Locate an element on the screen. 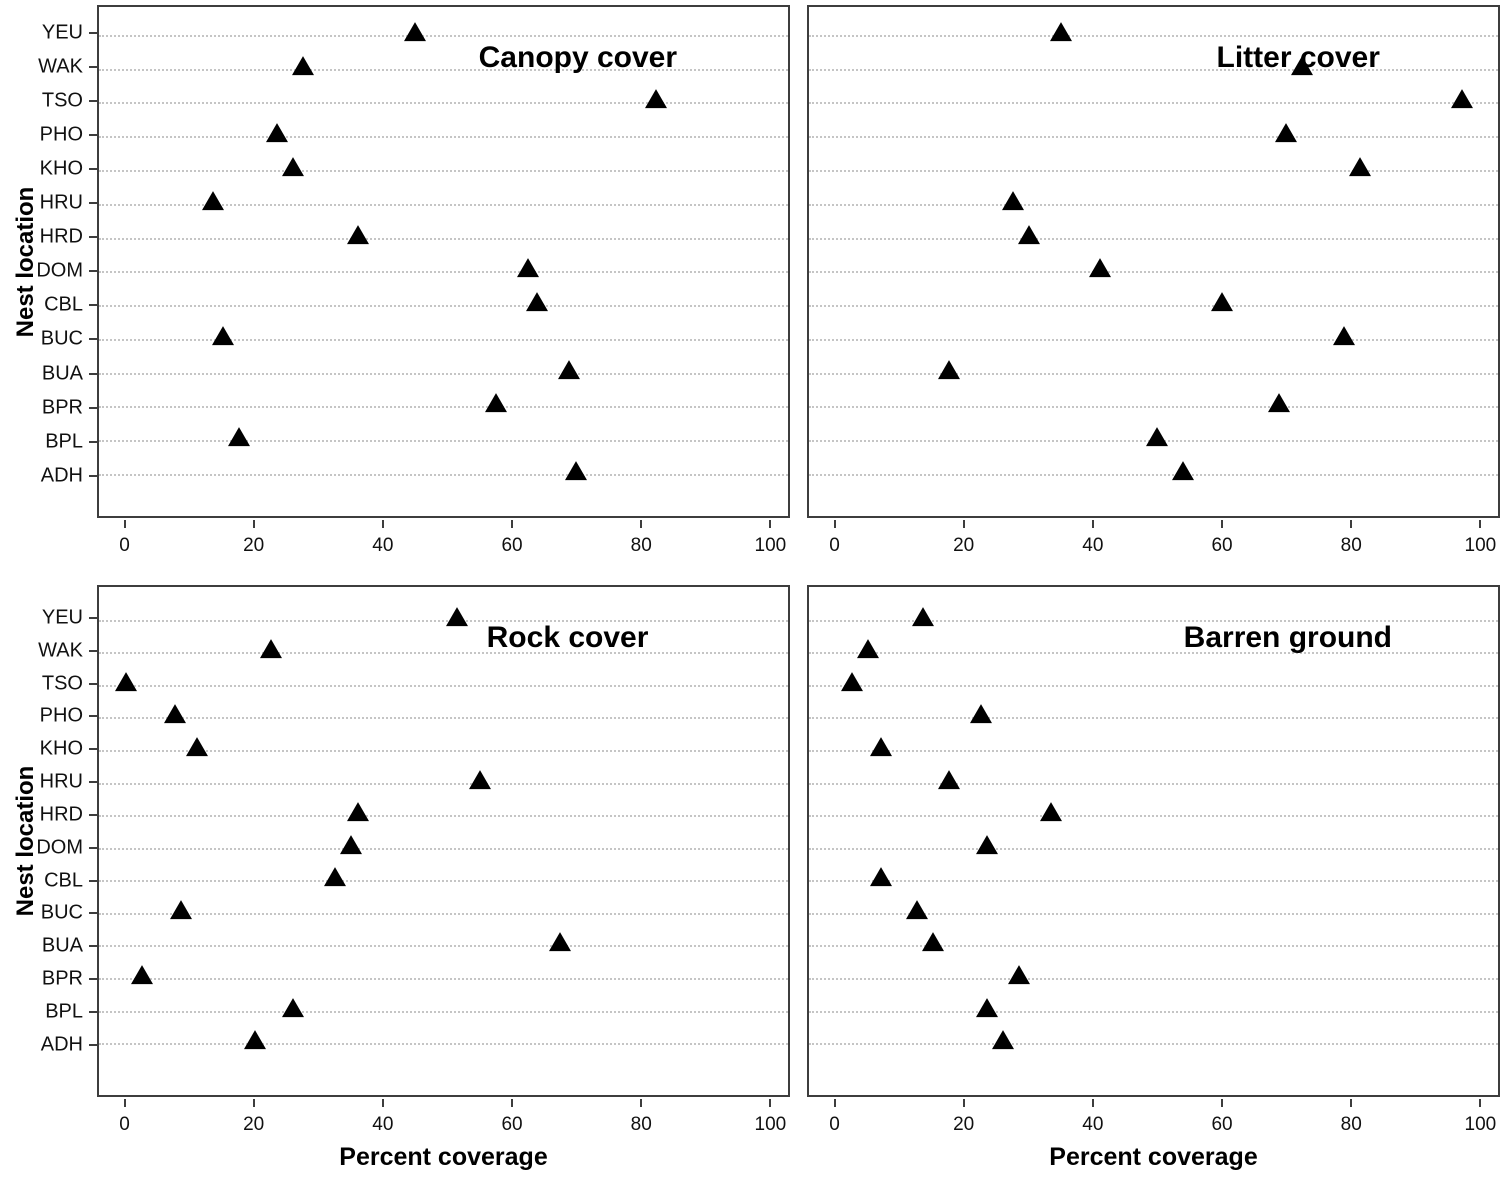 The width and height of the screenshot is (1505, 1183). y-tick-label-TSO: TSO is located at coordinates (62, 683).